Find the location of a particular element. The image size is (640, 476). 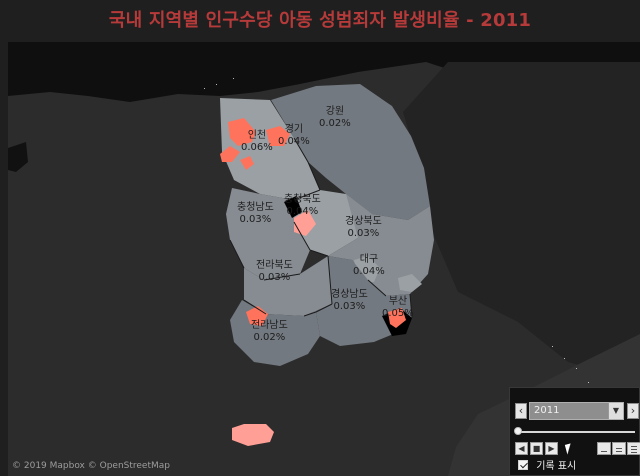

boundary-lines is located at coordinates (321, 228).